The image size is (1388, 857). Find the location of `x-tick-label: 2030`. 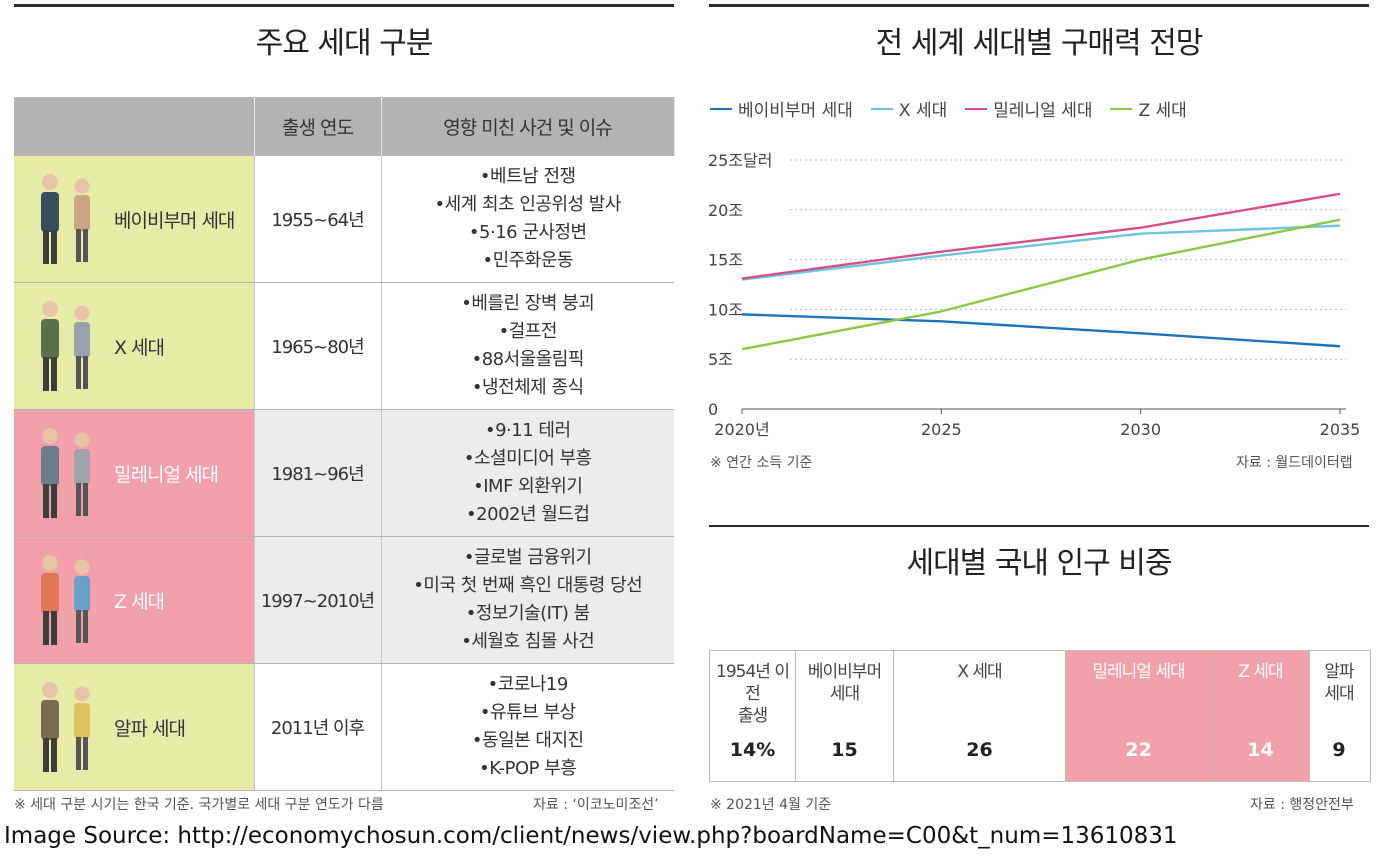

x-tick-label: 2030 is located at coordinates (1140, 429).